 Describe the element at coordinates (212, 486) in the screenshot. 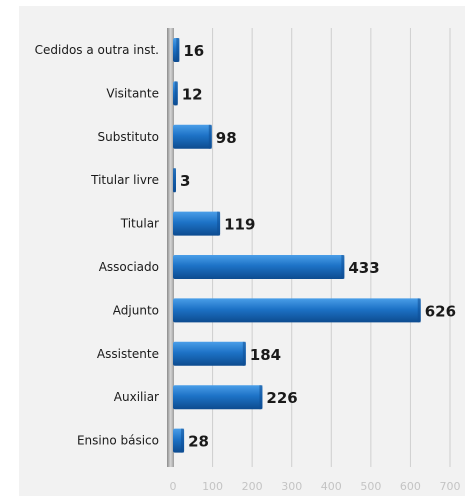

I see `x-tick-label: 100` at that location.